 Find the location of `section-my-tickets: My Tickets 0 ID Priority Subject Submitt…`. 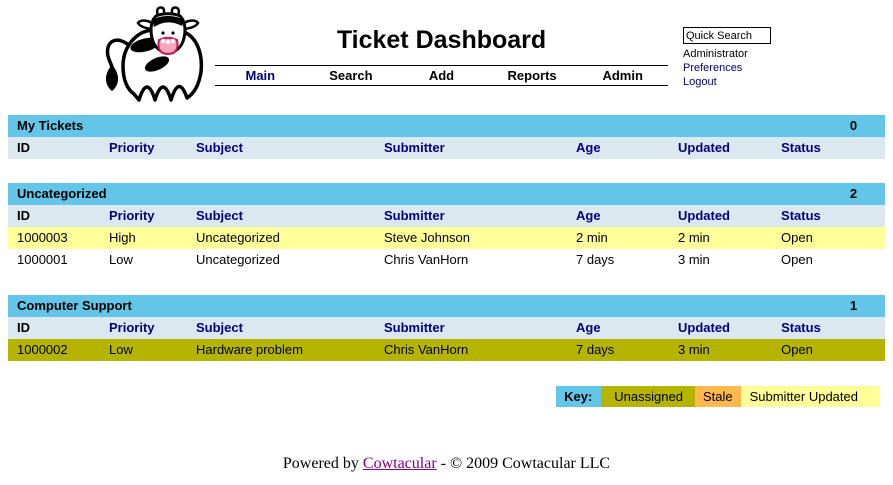

section-my-tickets: My Tickets 0 ID Priority Subject Submitt… is located at coordinates (447, 137).